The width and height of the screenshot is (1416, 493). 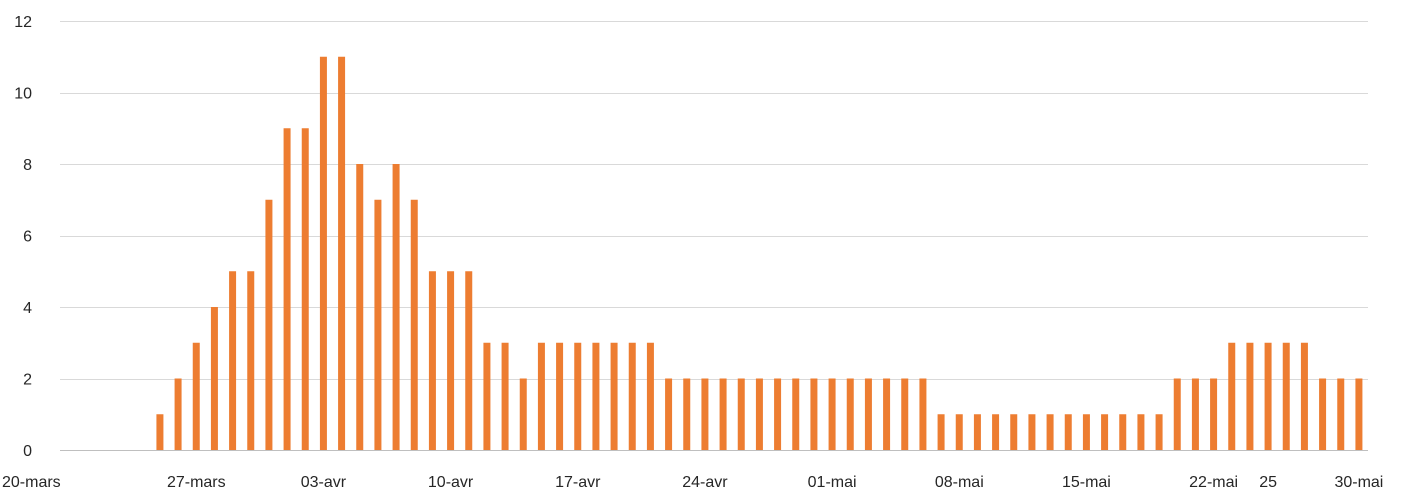 What do you see at coordinates (1358, 482) in the screenshot?
I see `x-tick-label: 30-mai` at bounding box center [1358, 482].